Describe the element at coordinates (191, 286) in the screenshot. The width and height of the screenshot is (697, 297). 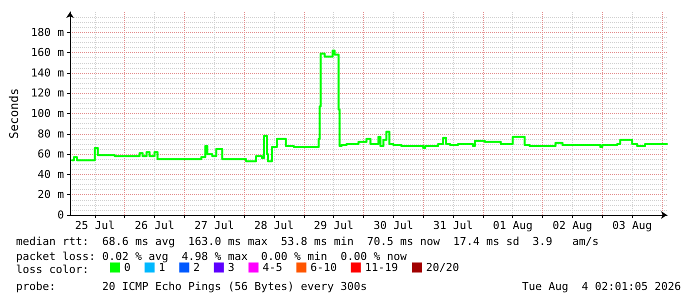
I see `text: probe: 20 ICMP Echo Pings (56 Bytes) every 300s` at that location.